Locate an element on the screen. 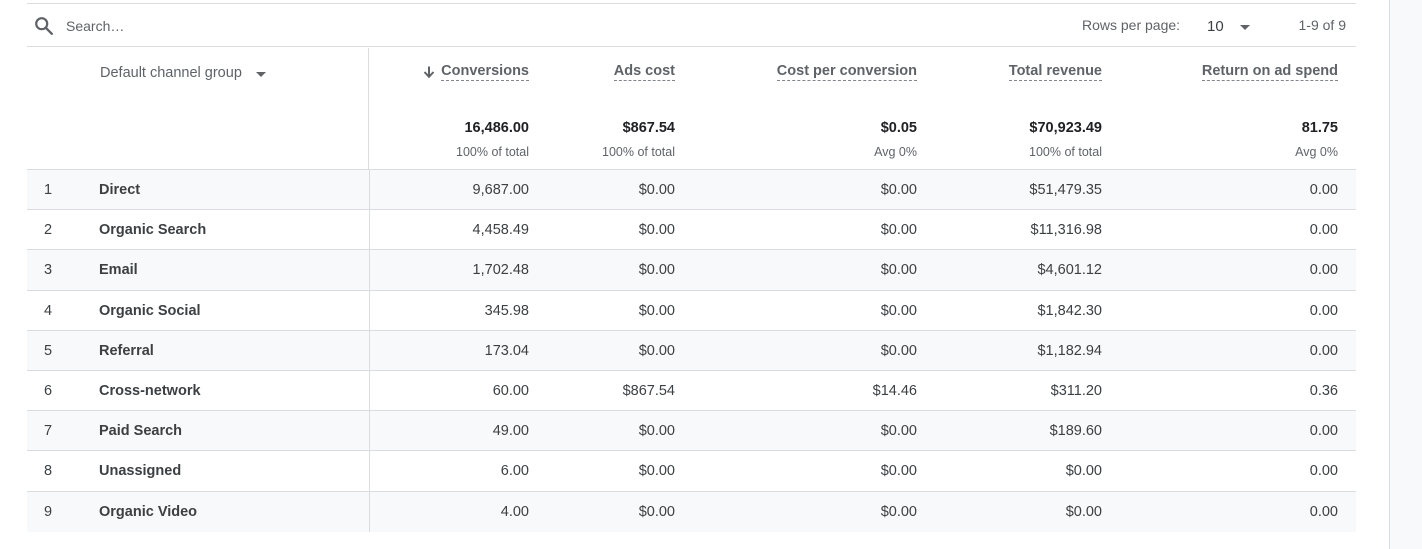 The image size is (1422, 549). column-total-conversions: 16,486.00 is located at coordinates (496, 128).